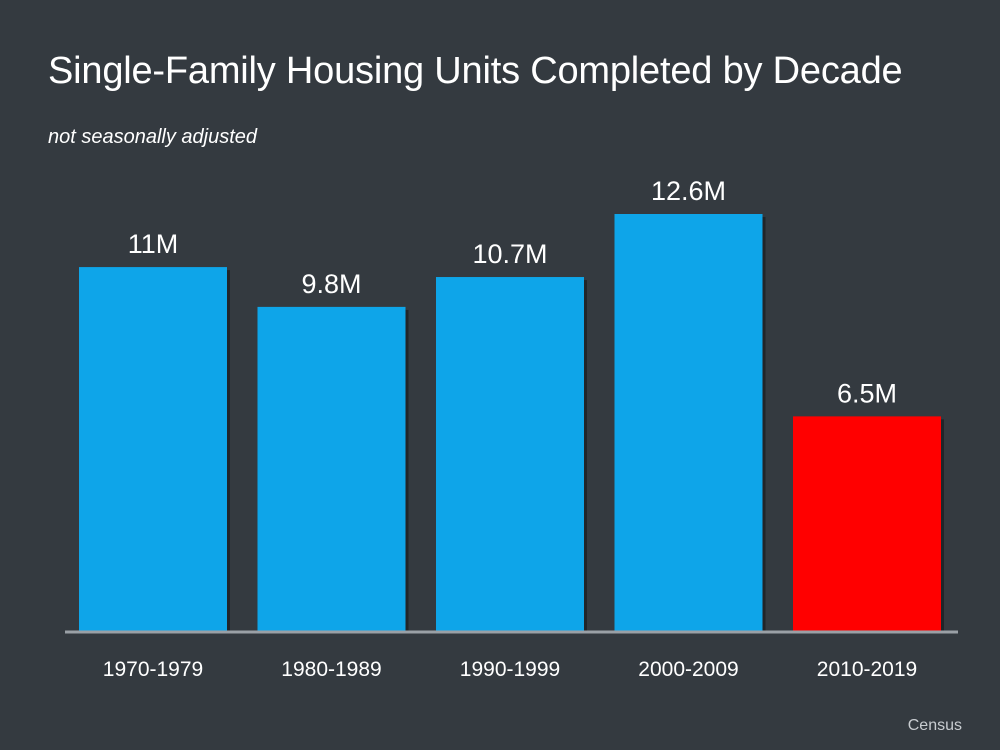 Image resolution: width=1000 pixels, height=750 pixels. What do you see at coordinates (509, 254) in the screenshot?
I see `data-label: 10.7M` at bounding box center [509, 254].